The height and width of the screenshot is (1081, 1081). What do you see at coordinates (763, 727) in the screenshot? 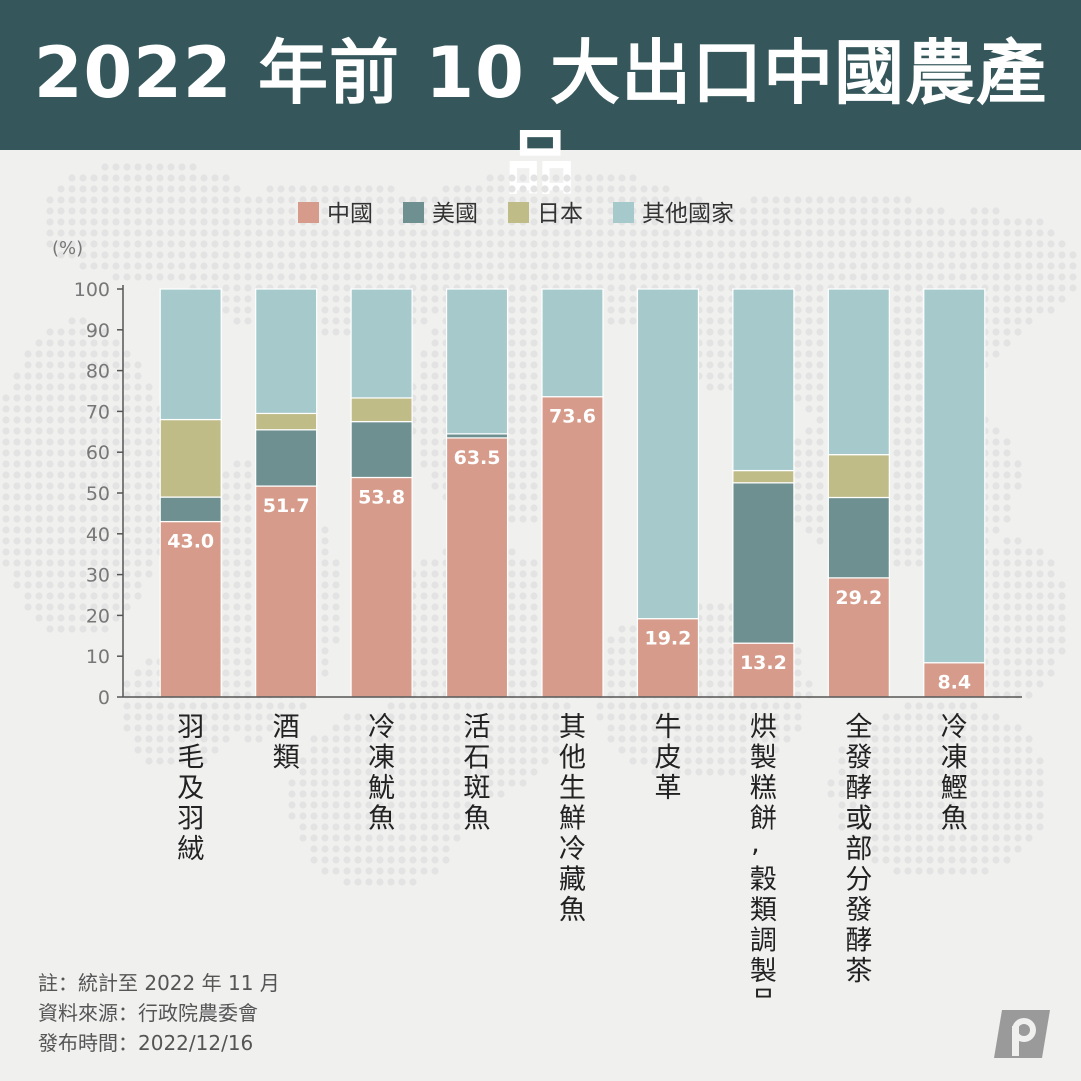
I see `x-category-char: 烘` at bounding box center [763, 727].